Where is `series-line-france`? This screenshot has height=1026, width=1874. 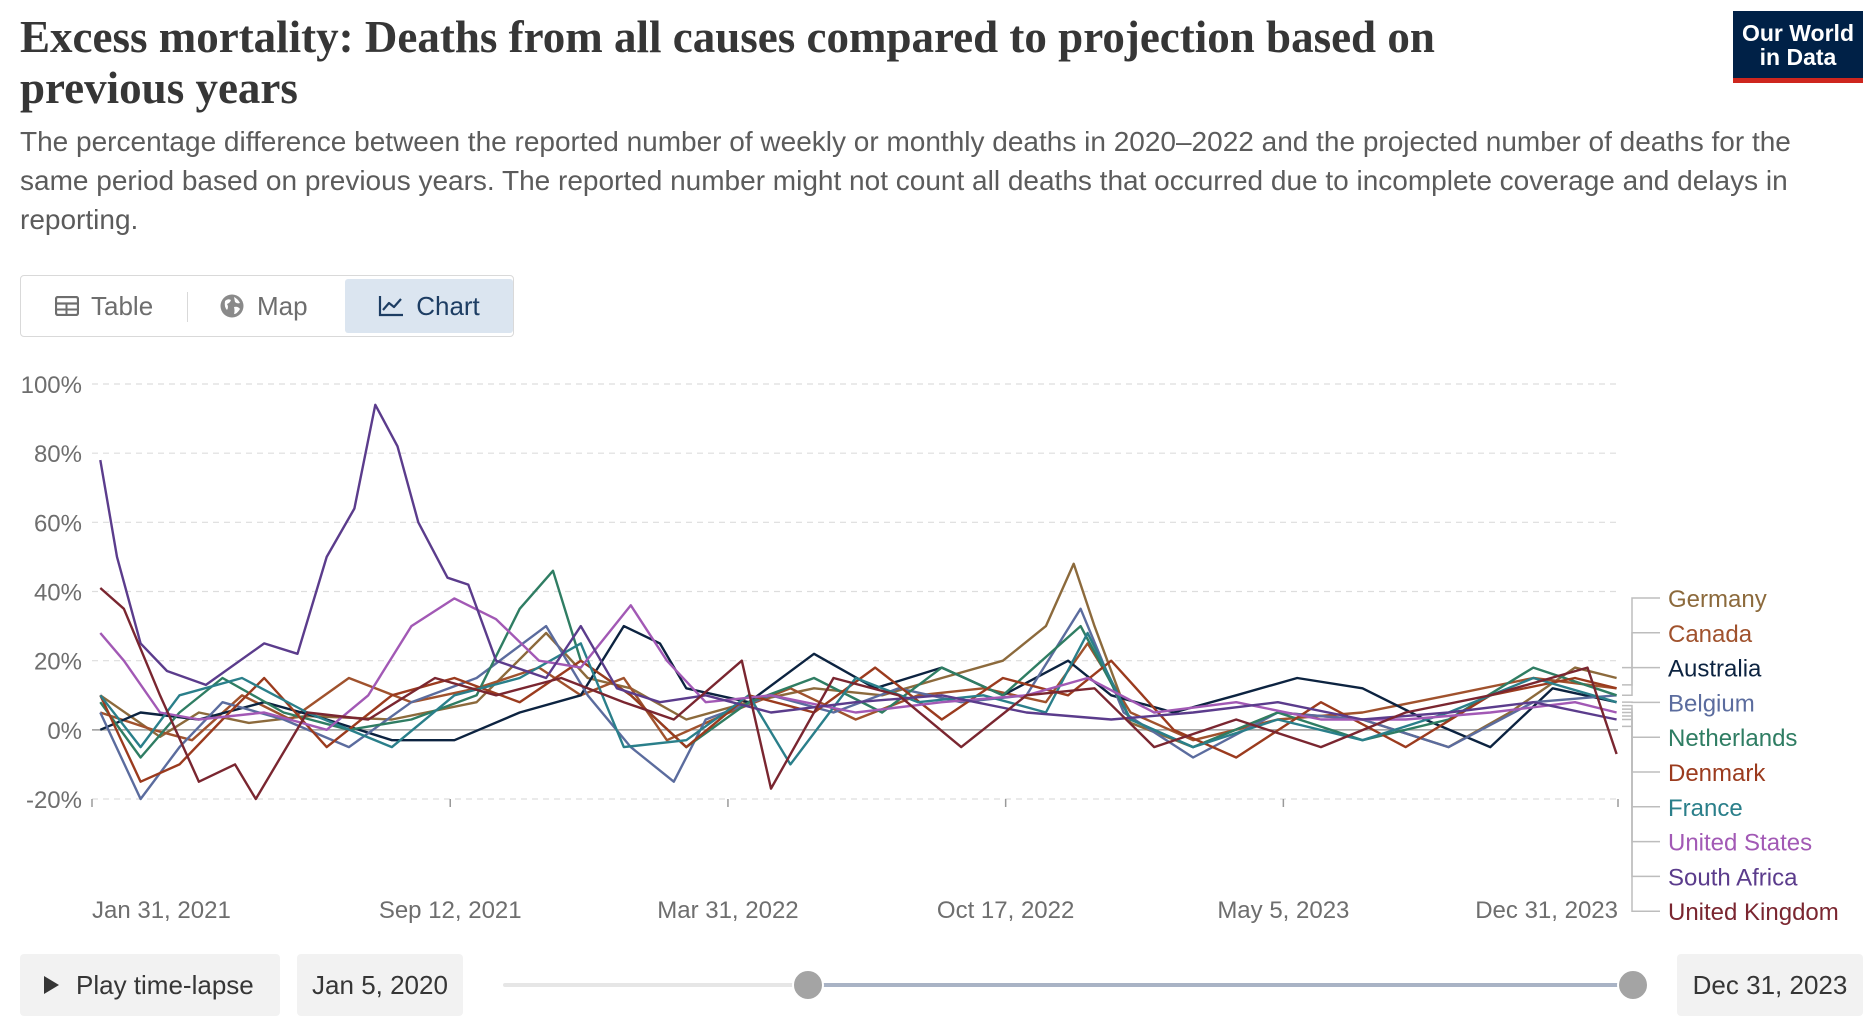 series-line-france is located at coordinates (858, 698).